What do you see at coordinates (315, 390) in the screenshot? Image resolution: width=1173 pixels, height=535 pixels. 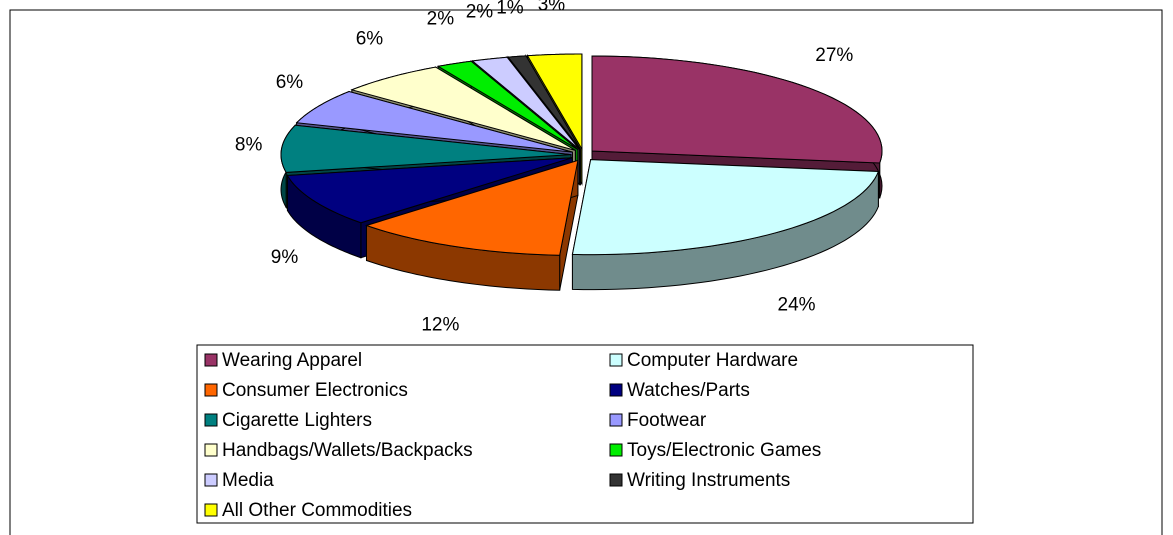 I see `legend-label: Consumer Electronics` at bounding box center [315, 390].